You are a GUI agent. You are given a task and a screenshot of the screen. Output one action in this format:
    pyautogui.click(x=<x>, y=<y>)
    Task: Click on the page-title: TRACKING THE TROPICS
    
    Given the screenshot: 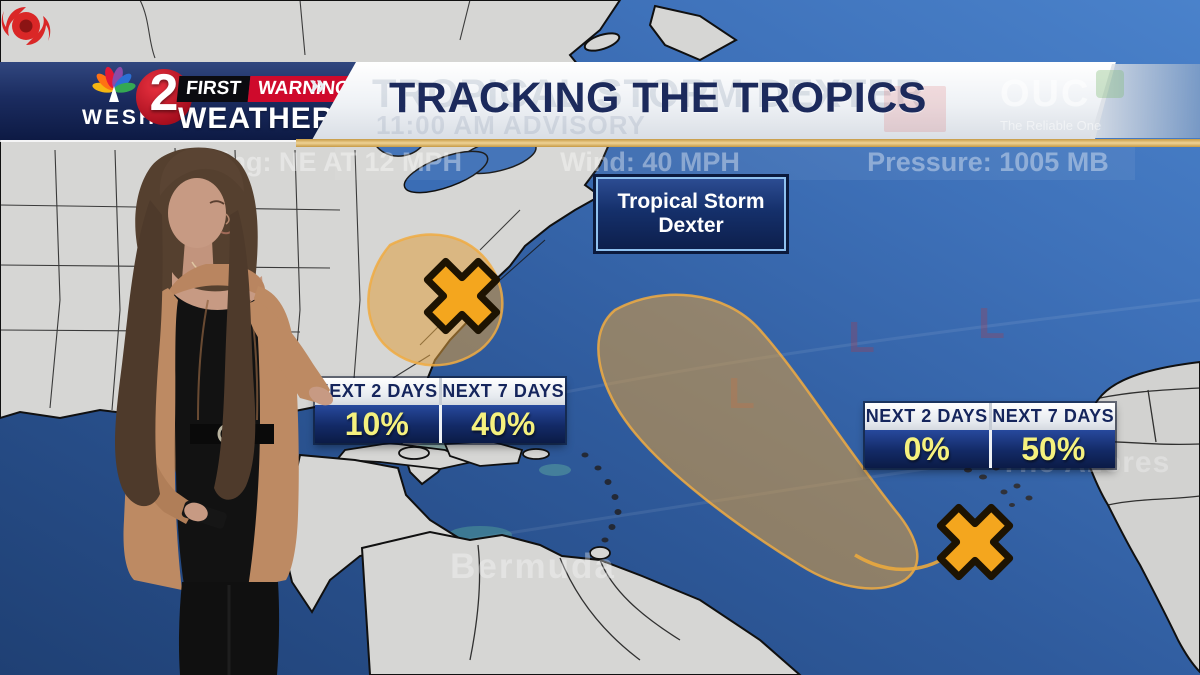 What is the action you would take?
    pyautogui.click(x=658, y=98)
    